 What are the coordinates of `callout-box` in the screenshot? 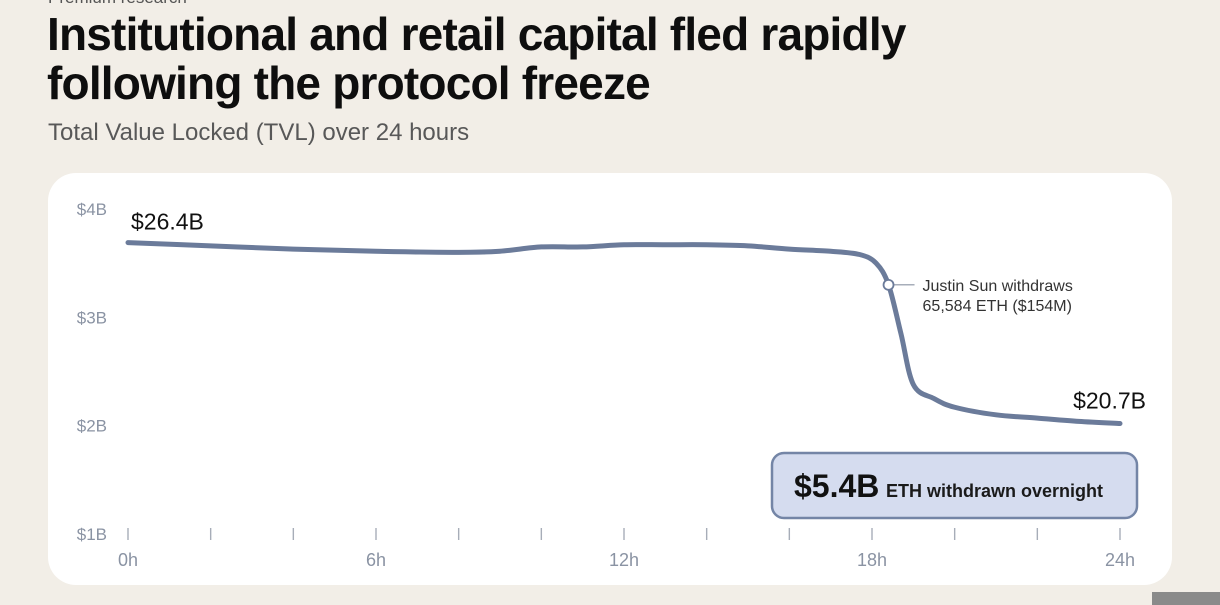 It's located at (954, 485).